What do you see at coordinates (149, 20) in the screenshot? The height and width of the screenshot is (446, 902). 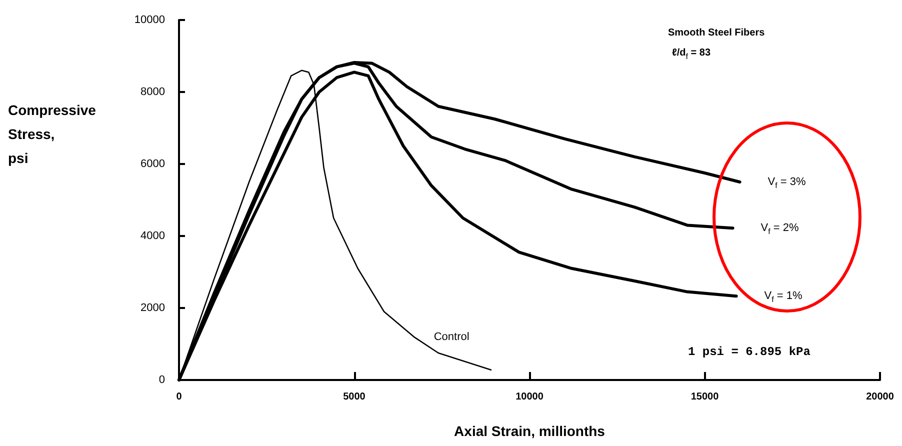 I see `y-tick-label: 10000` at bounding box center [149, 20].